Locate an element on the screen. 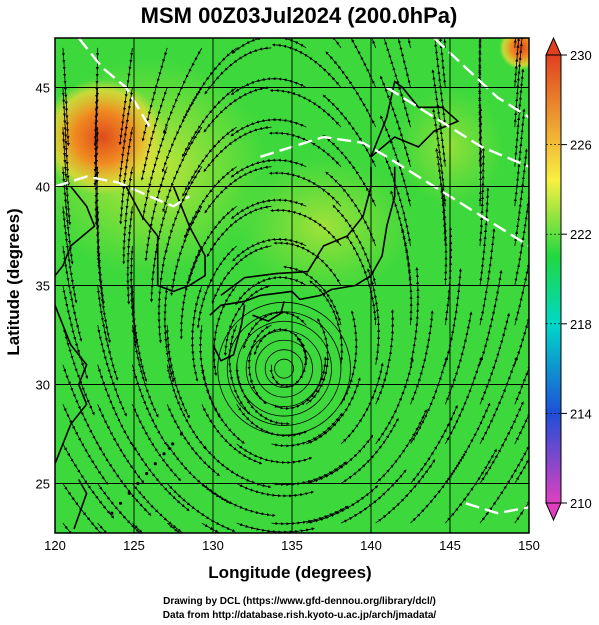  colorbar-tick-label: 222 is located at coordinates (581, 234).